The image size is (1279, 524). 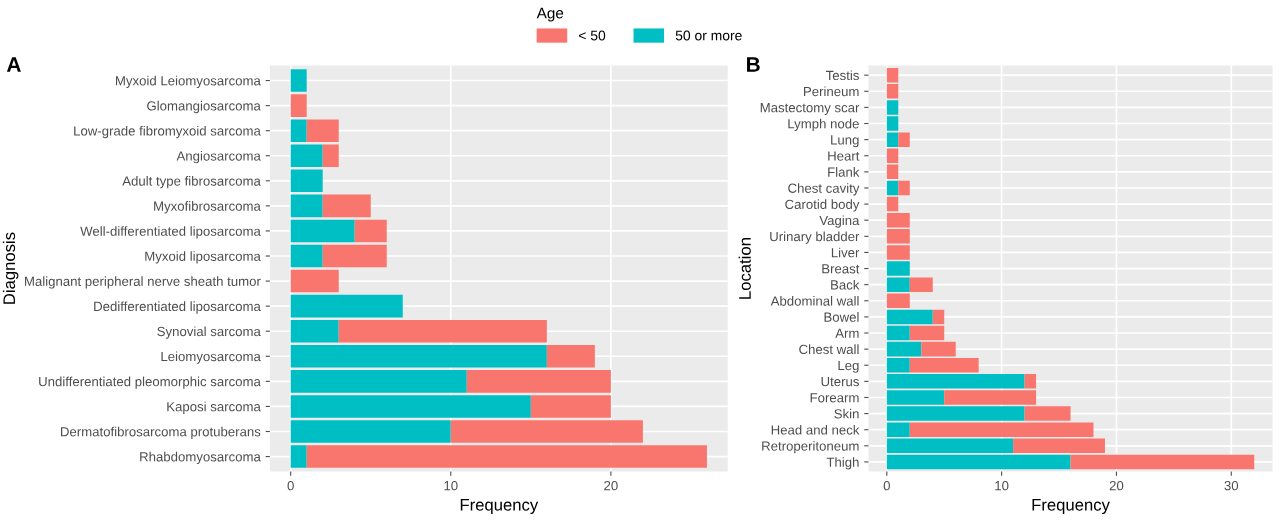 I want to click on y-tick-label: Leiomyosarcoma, so click(x=211, y=357).